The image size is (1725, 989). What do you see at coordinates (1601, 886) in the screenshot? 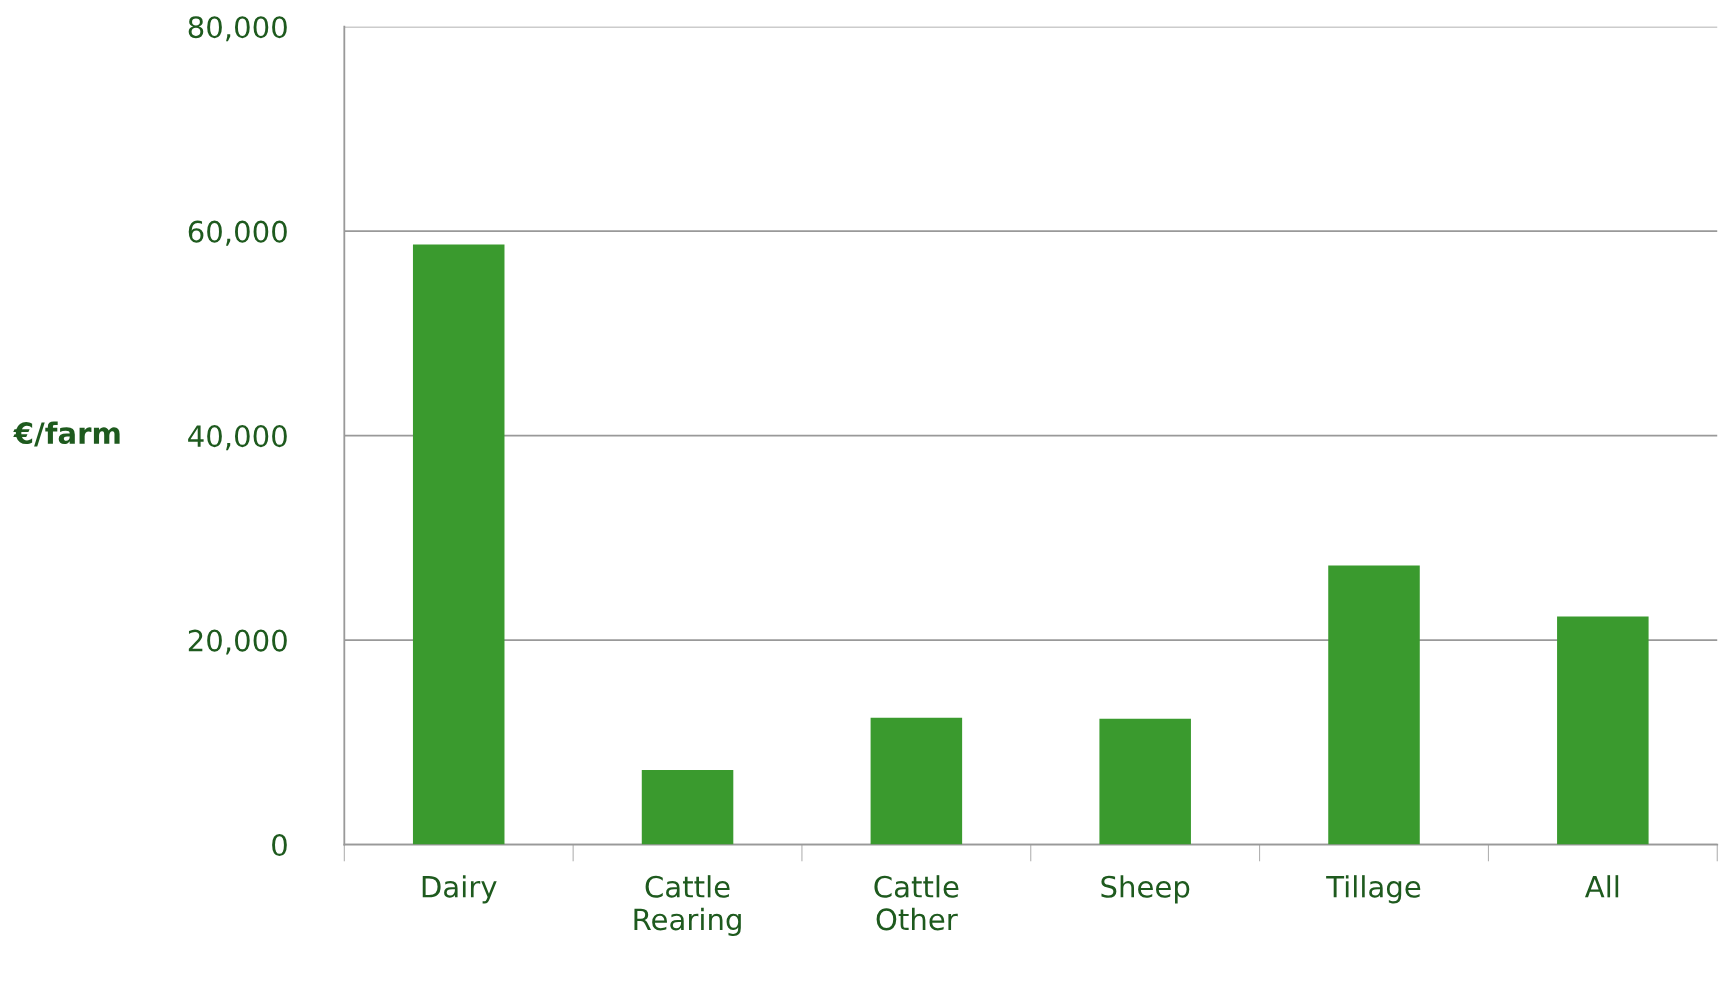
I see `x-tick-label: All` at bounding box center [1601, 886].